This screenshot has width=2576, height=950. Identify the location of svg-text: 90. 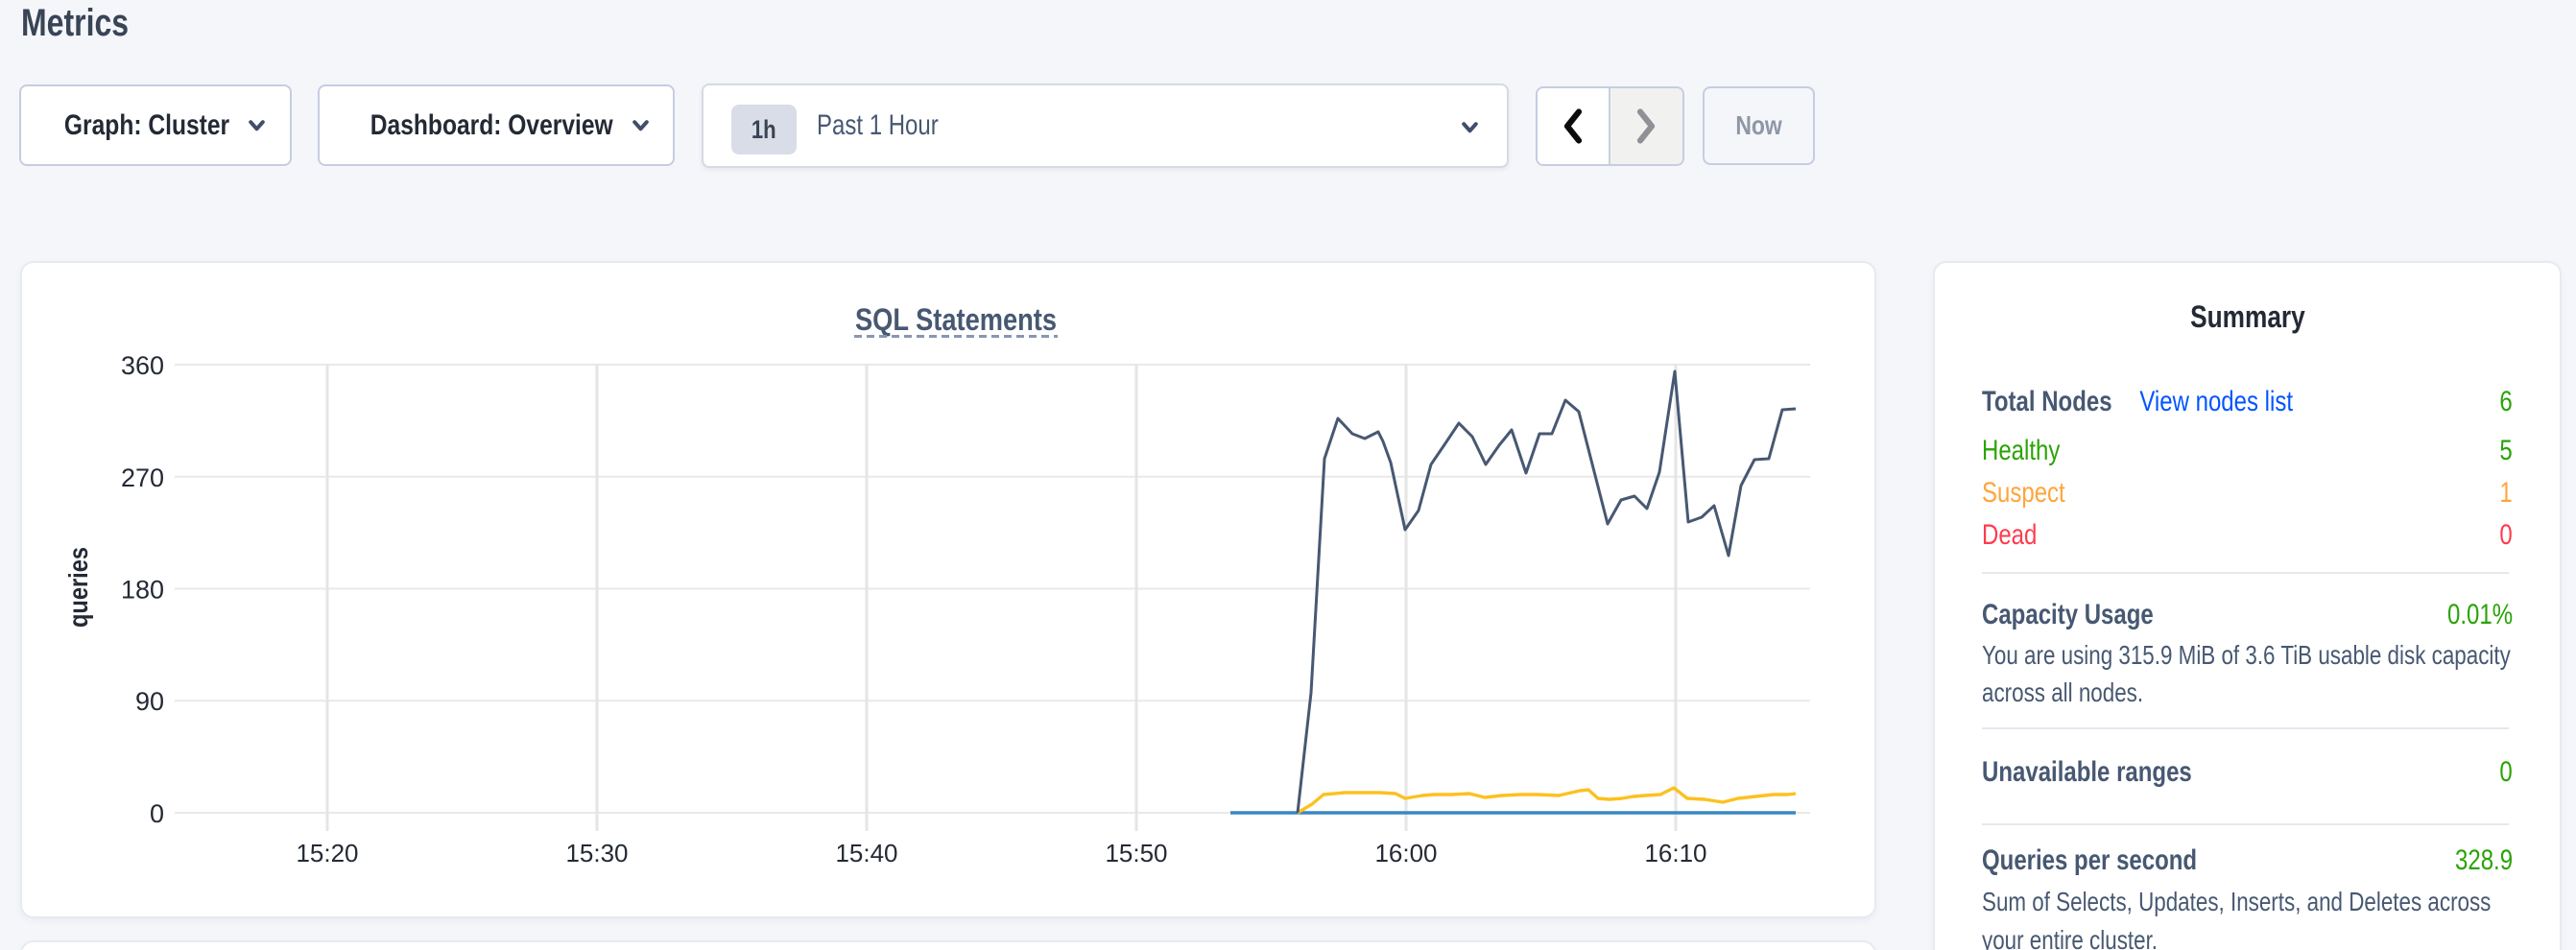
(149, 701).